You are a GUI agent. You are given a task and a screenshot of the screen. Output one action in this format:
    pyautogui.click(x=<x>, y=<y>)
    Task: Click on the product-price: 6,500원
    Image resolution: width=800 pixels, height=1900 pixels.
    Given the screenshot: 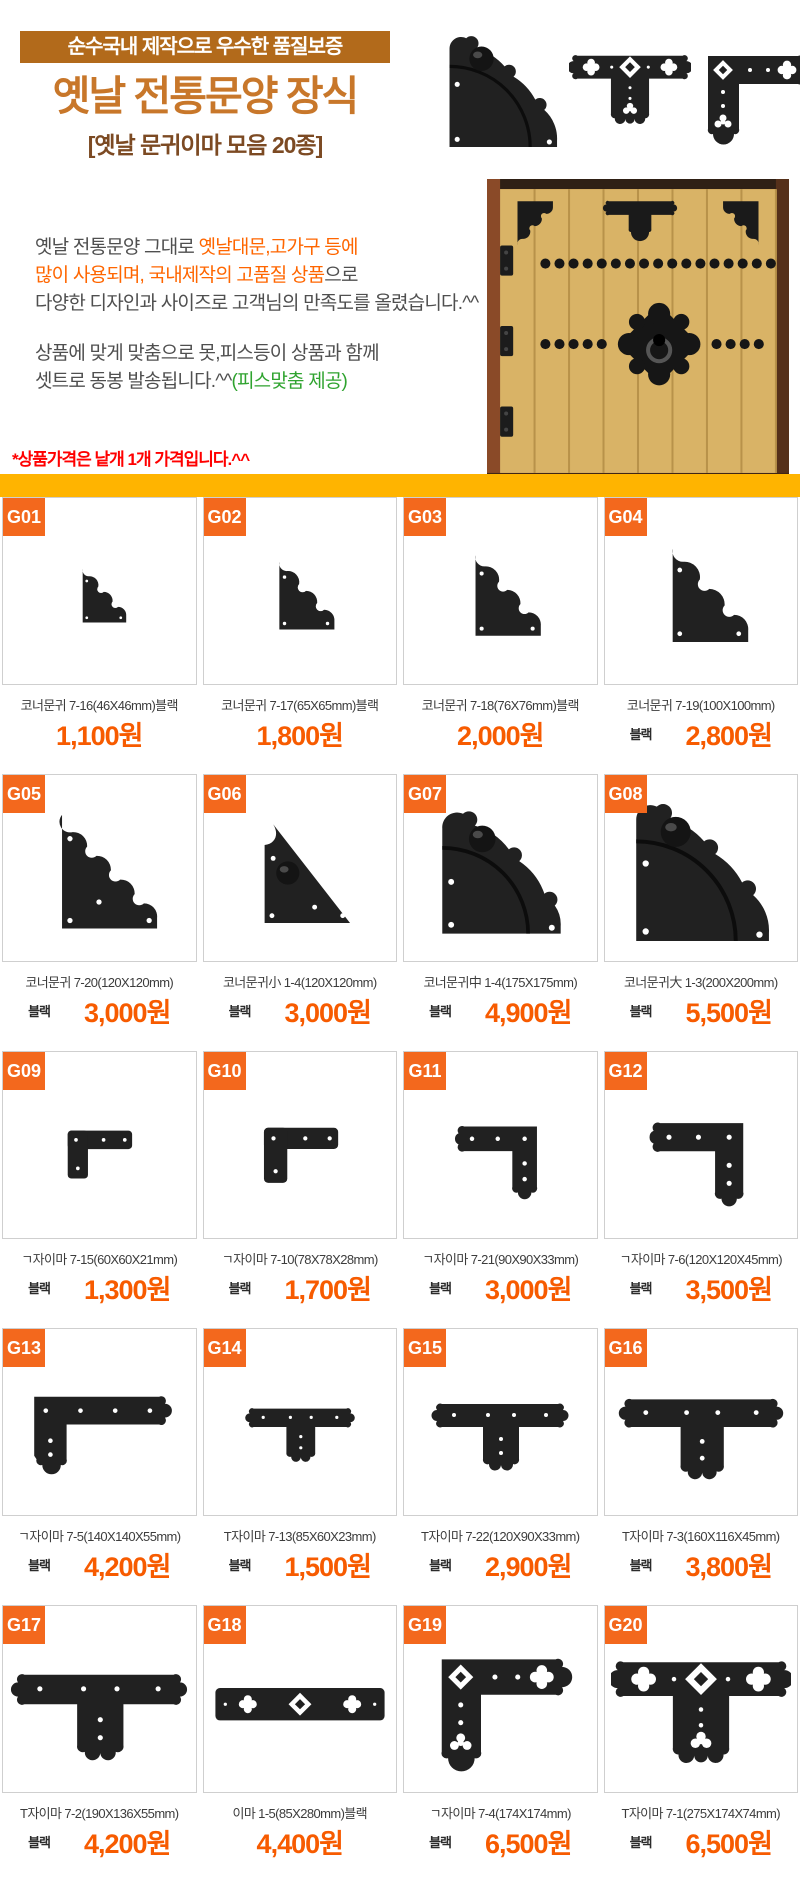 What is the action you would take?
    pyautogui.click(x=528, y=1844)
    